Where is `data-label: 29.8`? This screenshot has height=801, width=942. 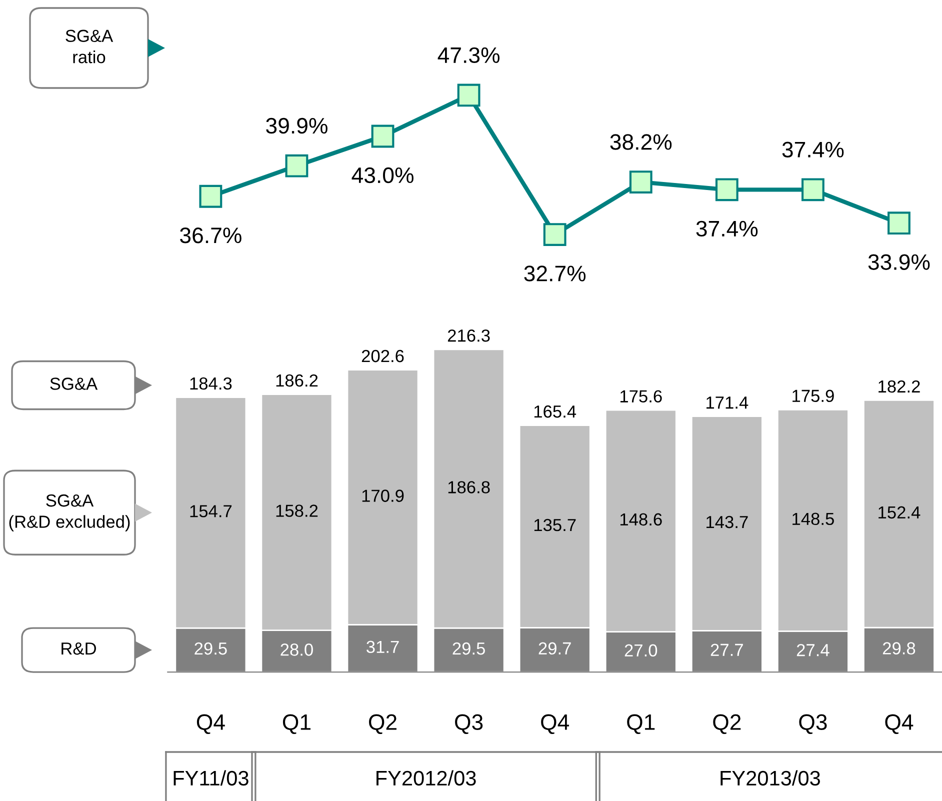 data-label: 29.8 is located at coordinates (899, 648).